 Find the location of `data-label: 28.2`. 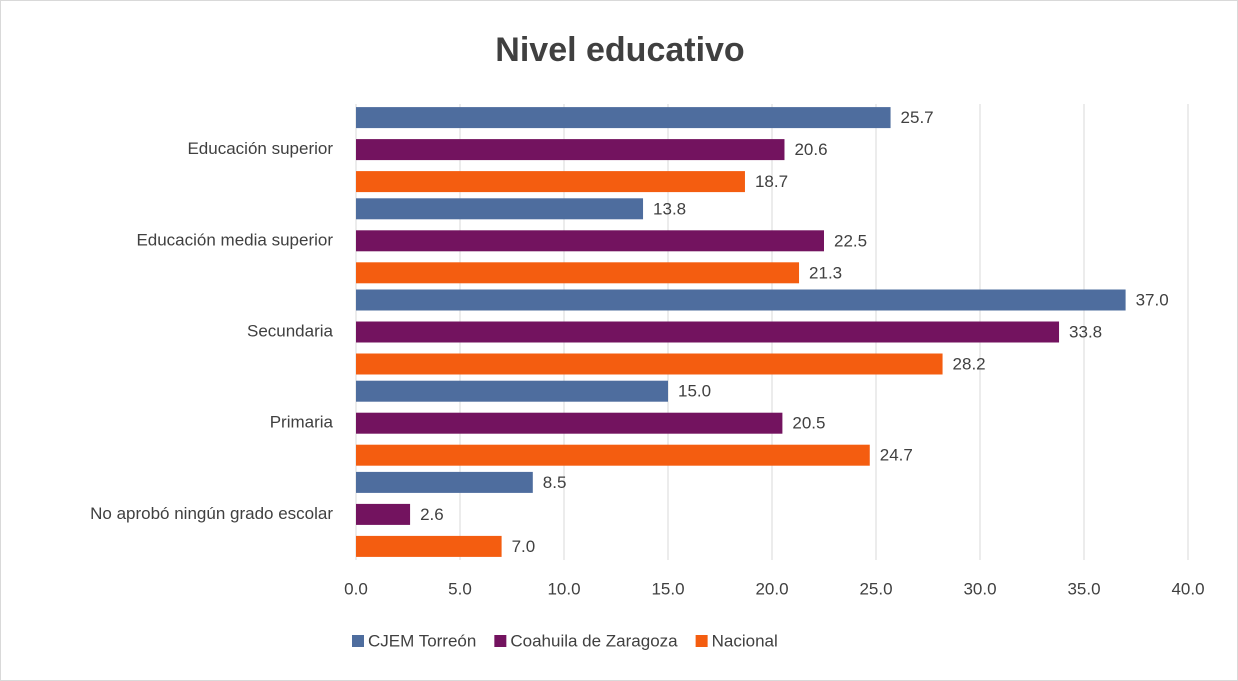

data-label: 28.2 is located at coordinates (969, 363).